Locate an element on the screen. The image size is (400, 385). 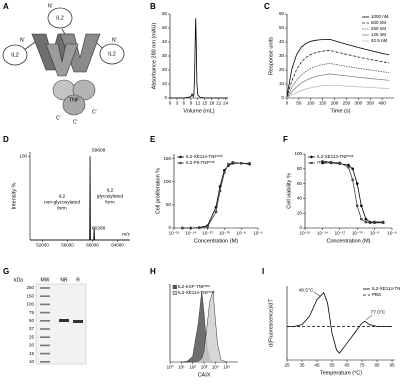
x-tick-label: 10¹ is located at coordinates (181, 367).